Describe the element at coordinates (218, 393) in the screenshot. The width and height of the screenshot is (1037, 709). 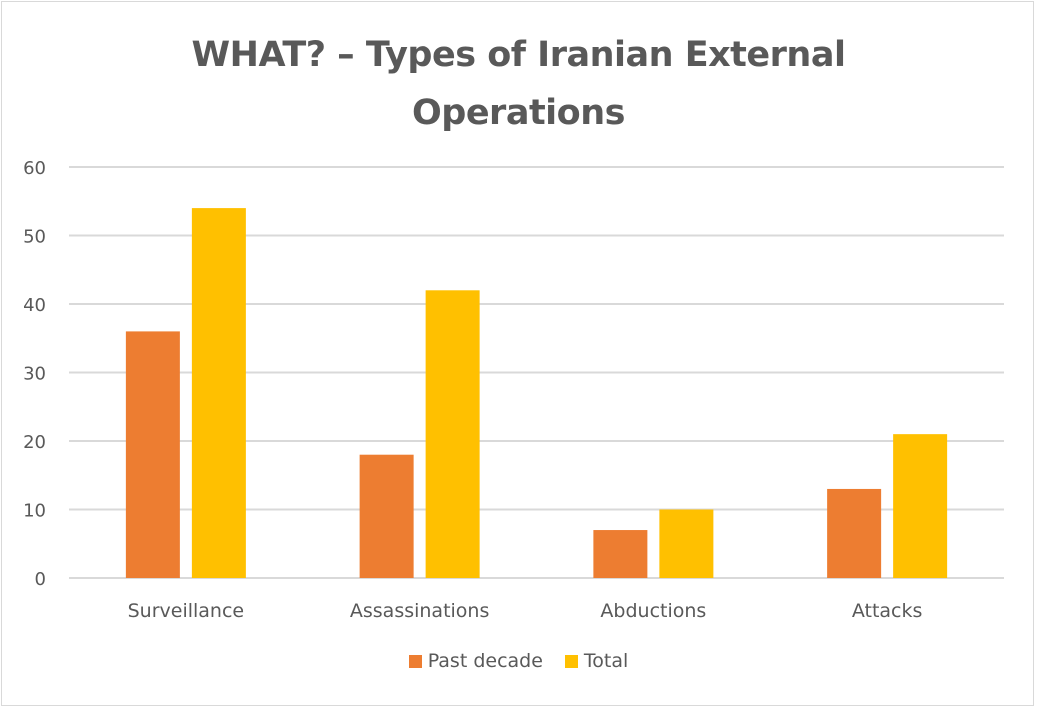
I see `bar-total-surveillance` at that location.